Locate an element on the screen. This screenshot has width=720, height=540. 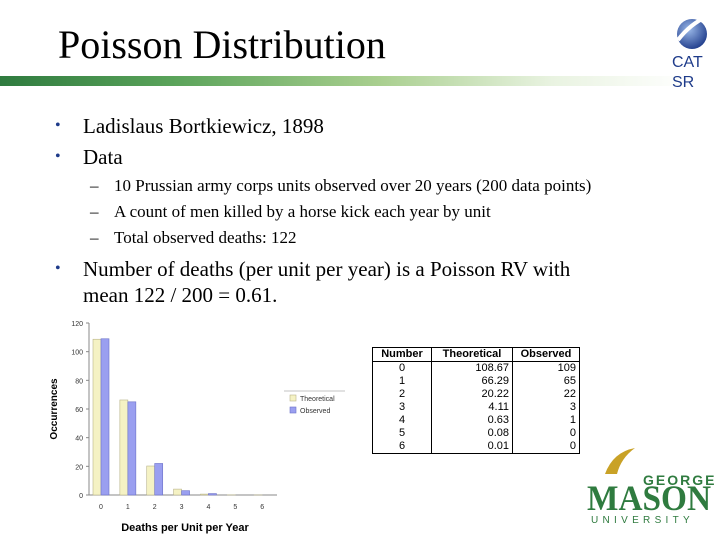
y-tick-label: 100 is located at coordinates (77, 353).